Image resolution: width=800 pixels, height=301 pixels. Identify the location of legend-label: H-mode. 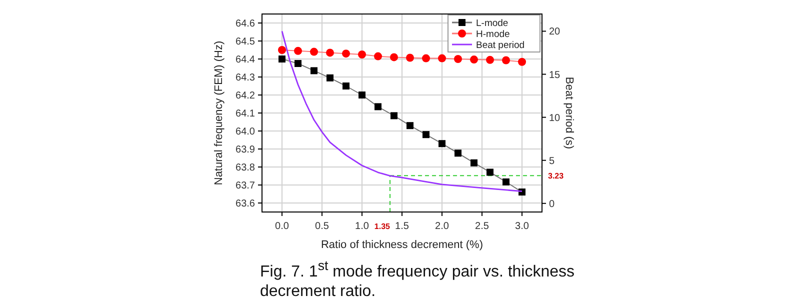
(493, 34).